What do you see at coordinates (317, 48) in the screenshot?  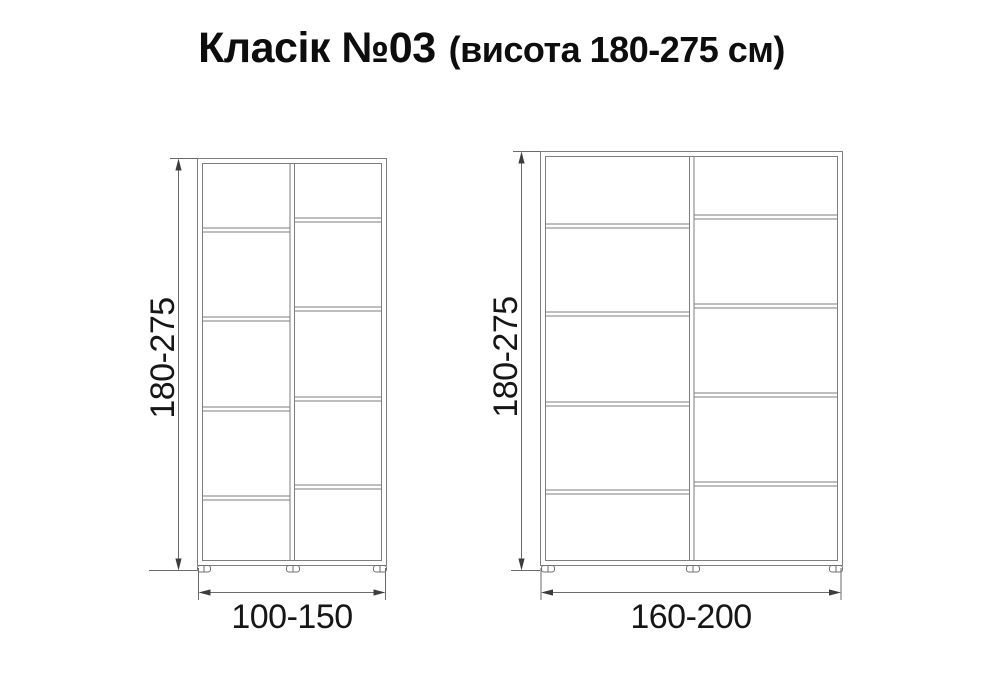 I see `title-main-text: Класік №03` at bounding box center [317, 48].